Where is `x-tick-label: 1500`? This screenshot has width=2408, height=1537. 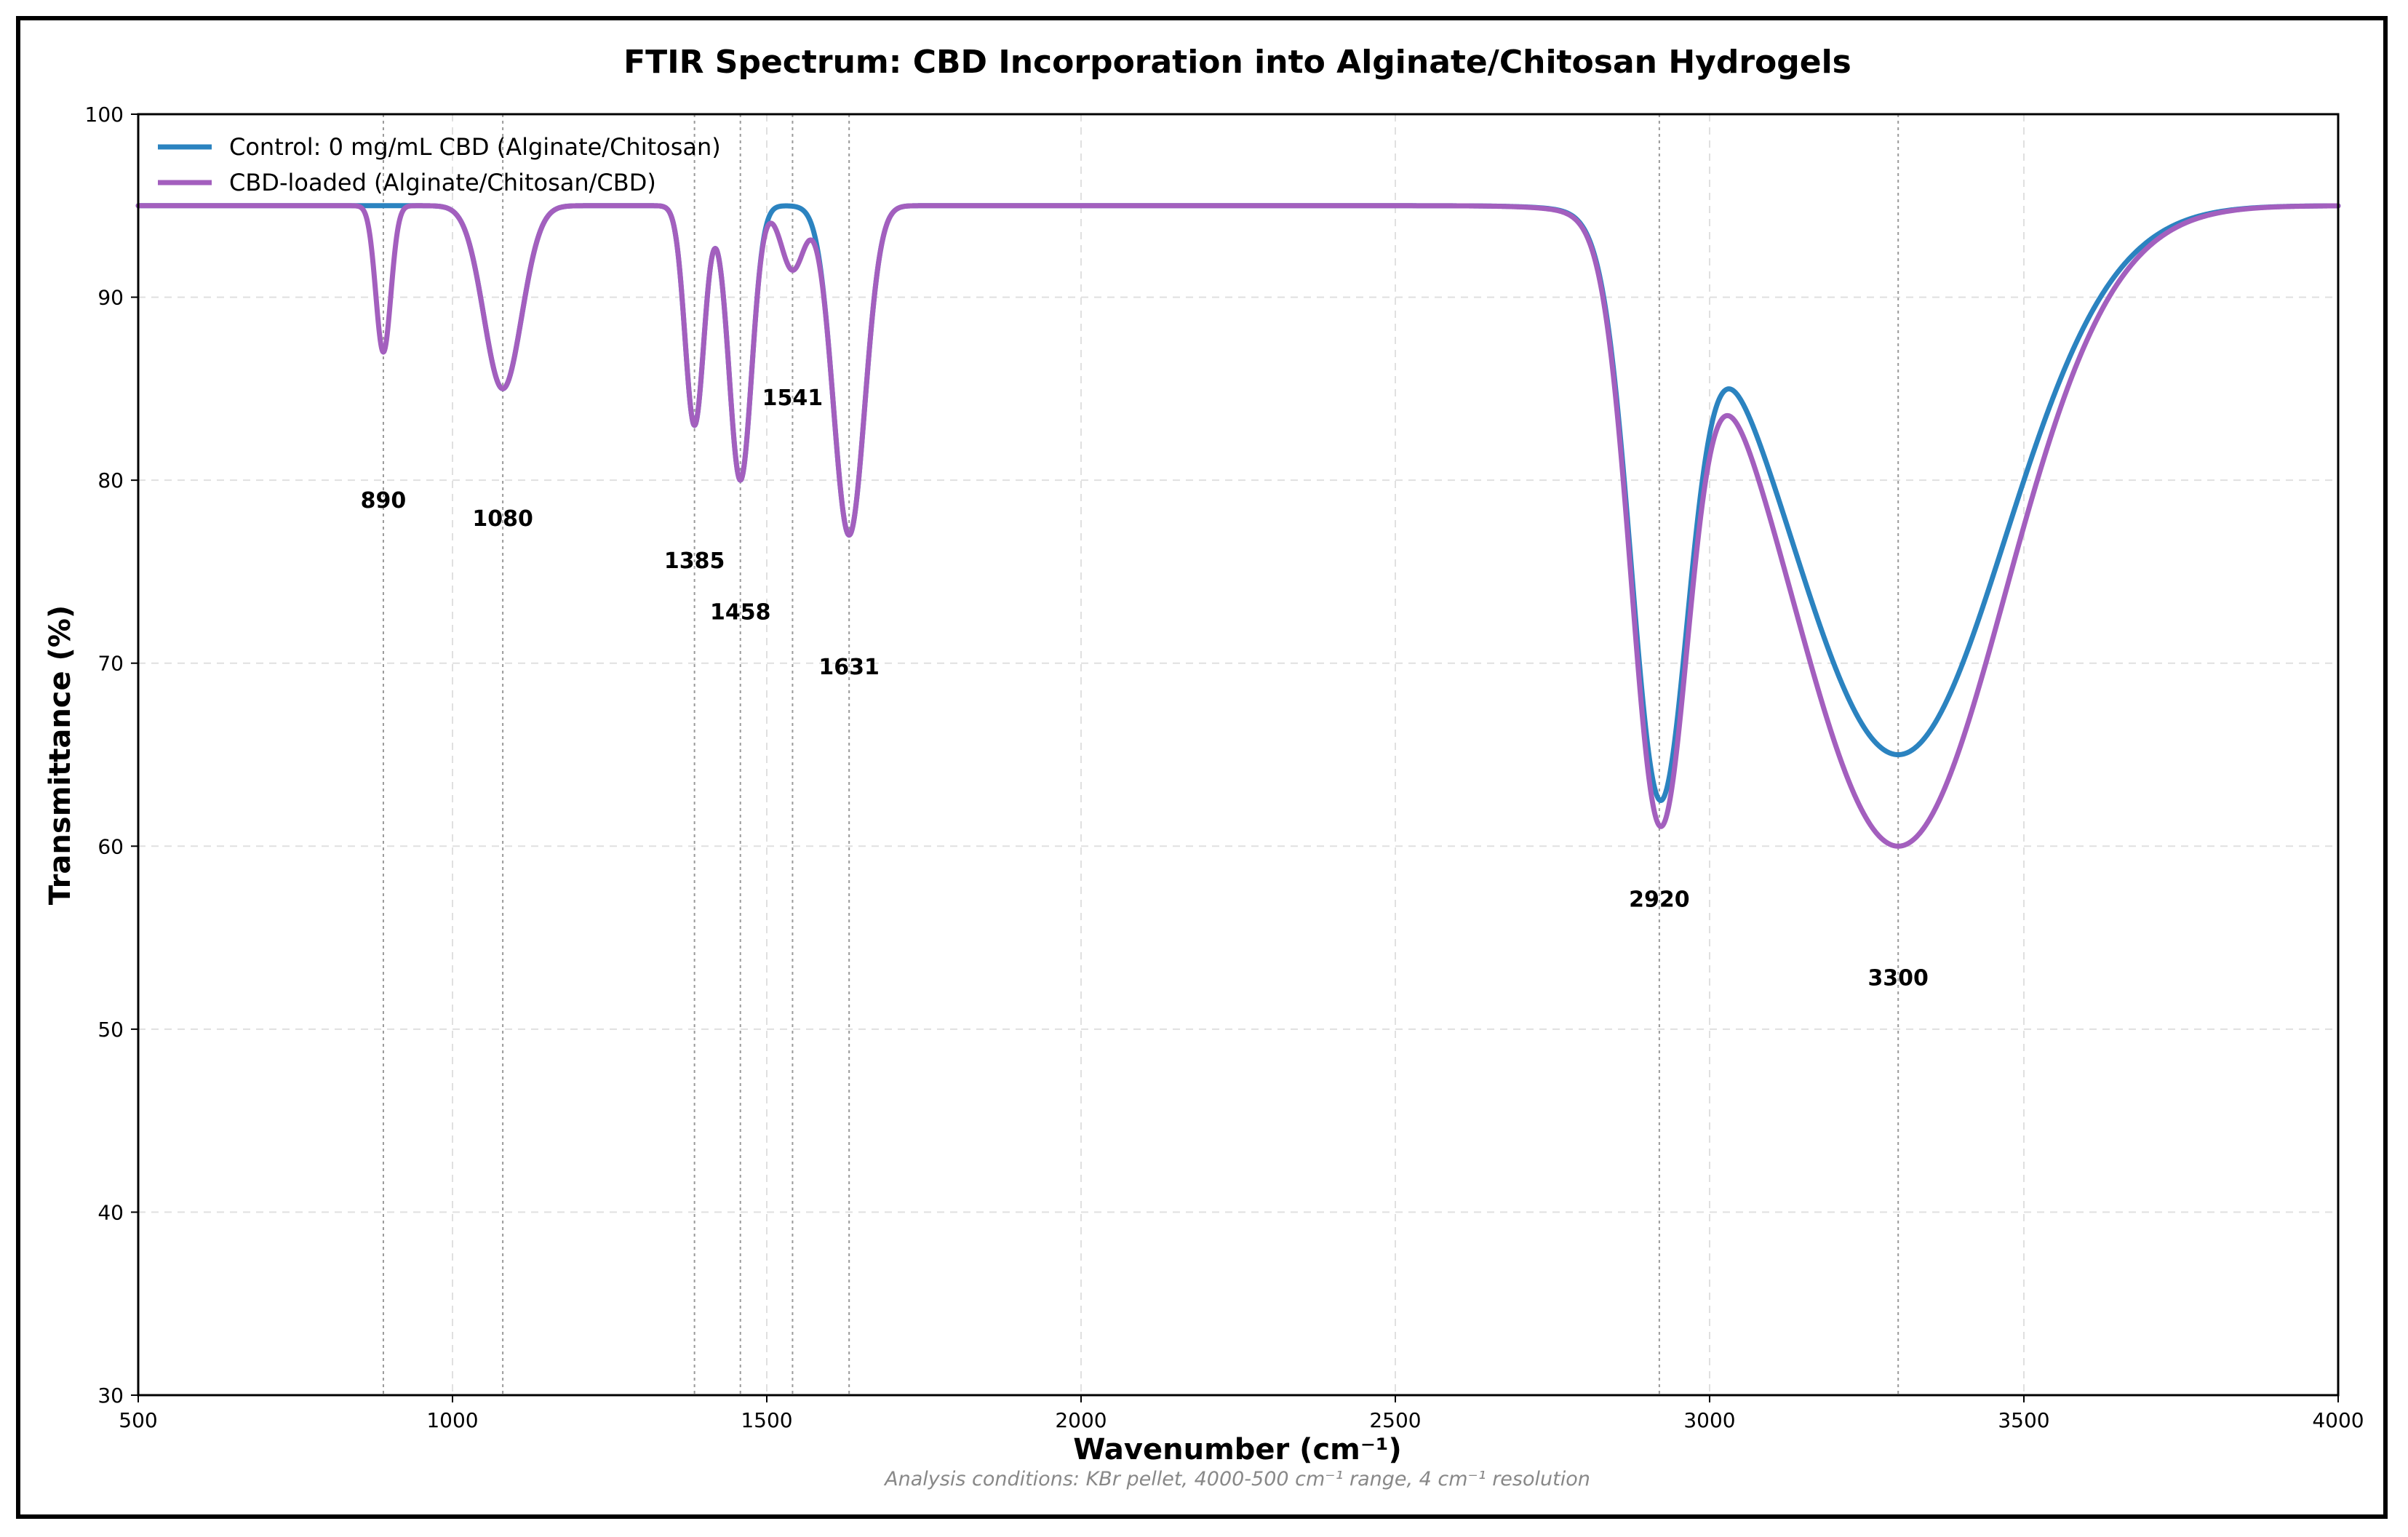 x-tick-label: 1500 is located at coordinates (766, 1420).